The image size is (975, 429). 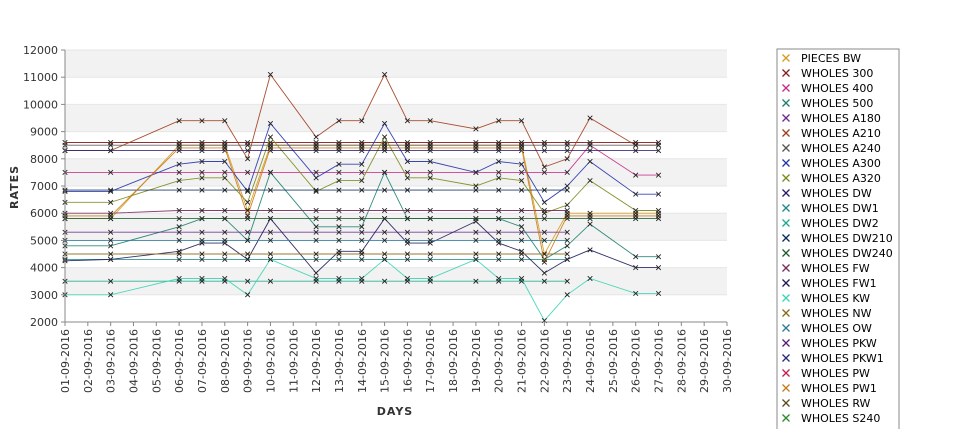 What do you see at coordinates (727, 361) in the screenshot?
I see `x-tick-label: 30-09-2016` at bounding box center [727, 361].